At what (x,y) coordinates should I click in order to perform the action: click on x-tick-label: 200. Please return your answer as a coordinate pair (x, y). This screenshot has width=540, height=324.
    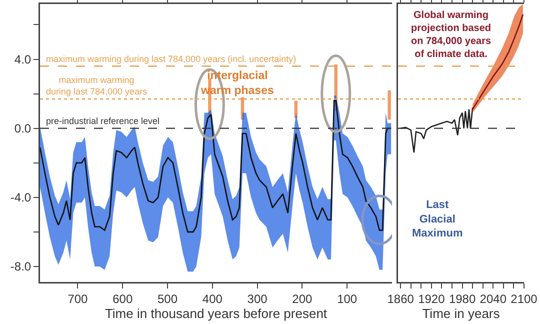
    Looking at the image, I should click on (302, 299).